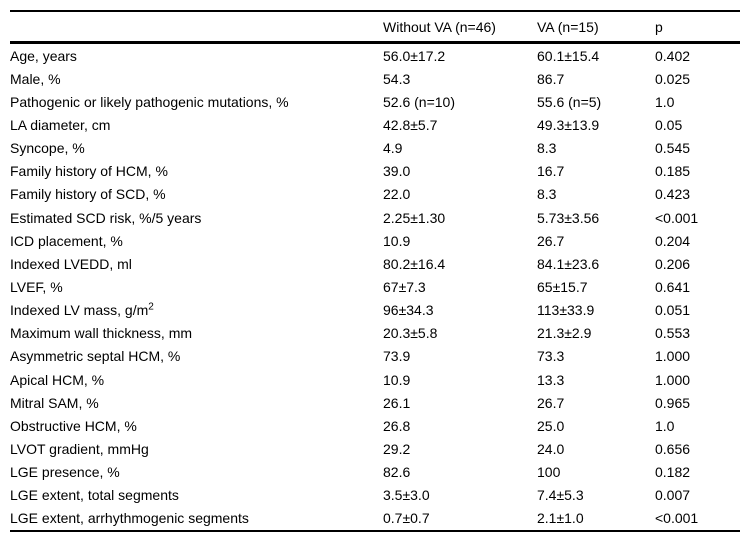 This screenshot has width=747, height=545. What do you see at coordinates (79, 448) in the screenshot?
I see `row-label-cell: LVOT gradient, mmHg` at bounding box center [79, 448].